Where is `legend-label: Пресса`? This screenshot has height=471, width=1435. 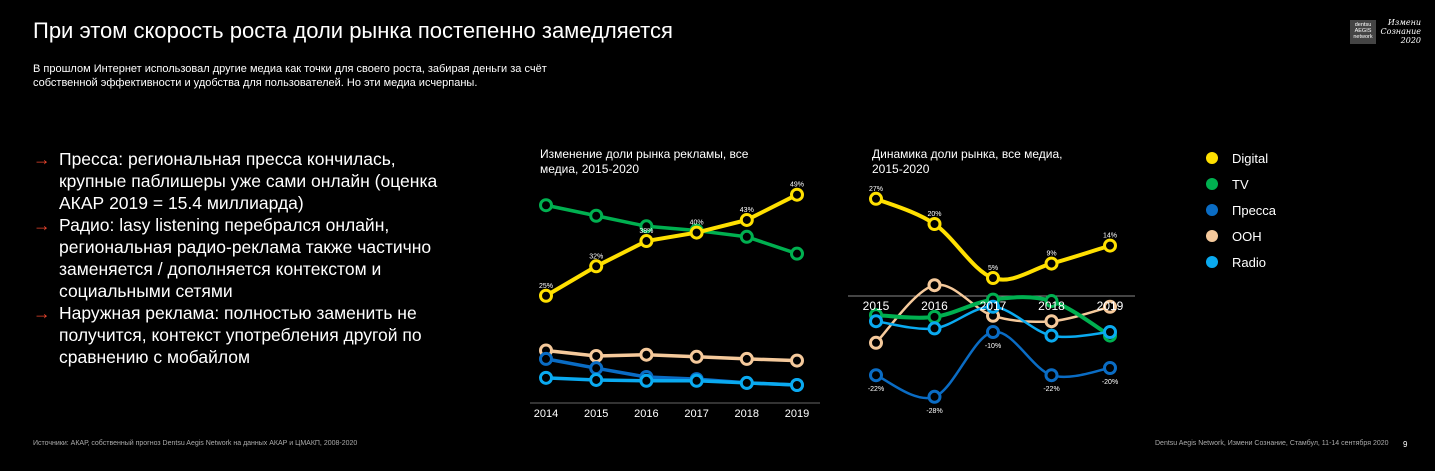
legend-label: Пресса is located at coordinates (1254, 210).